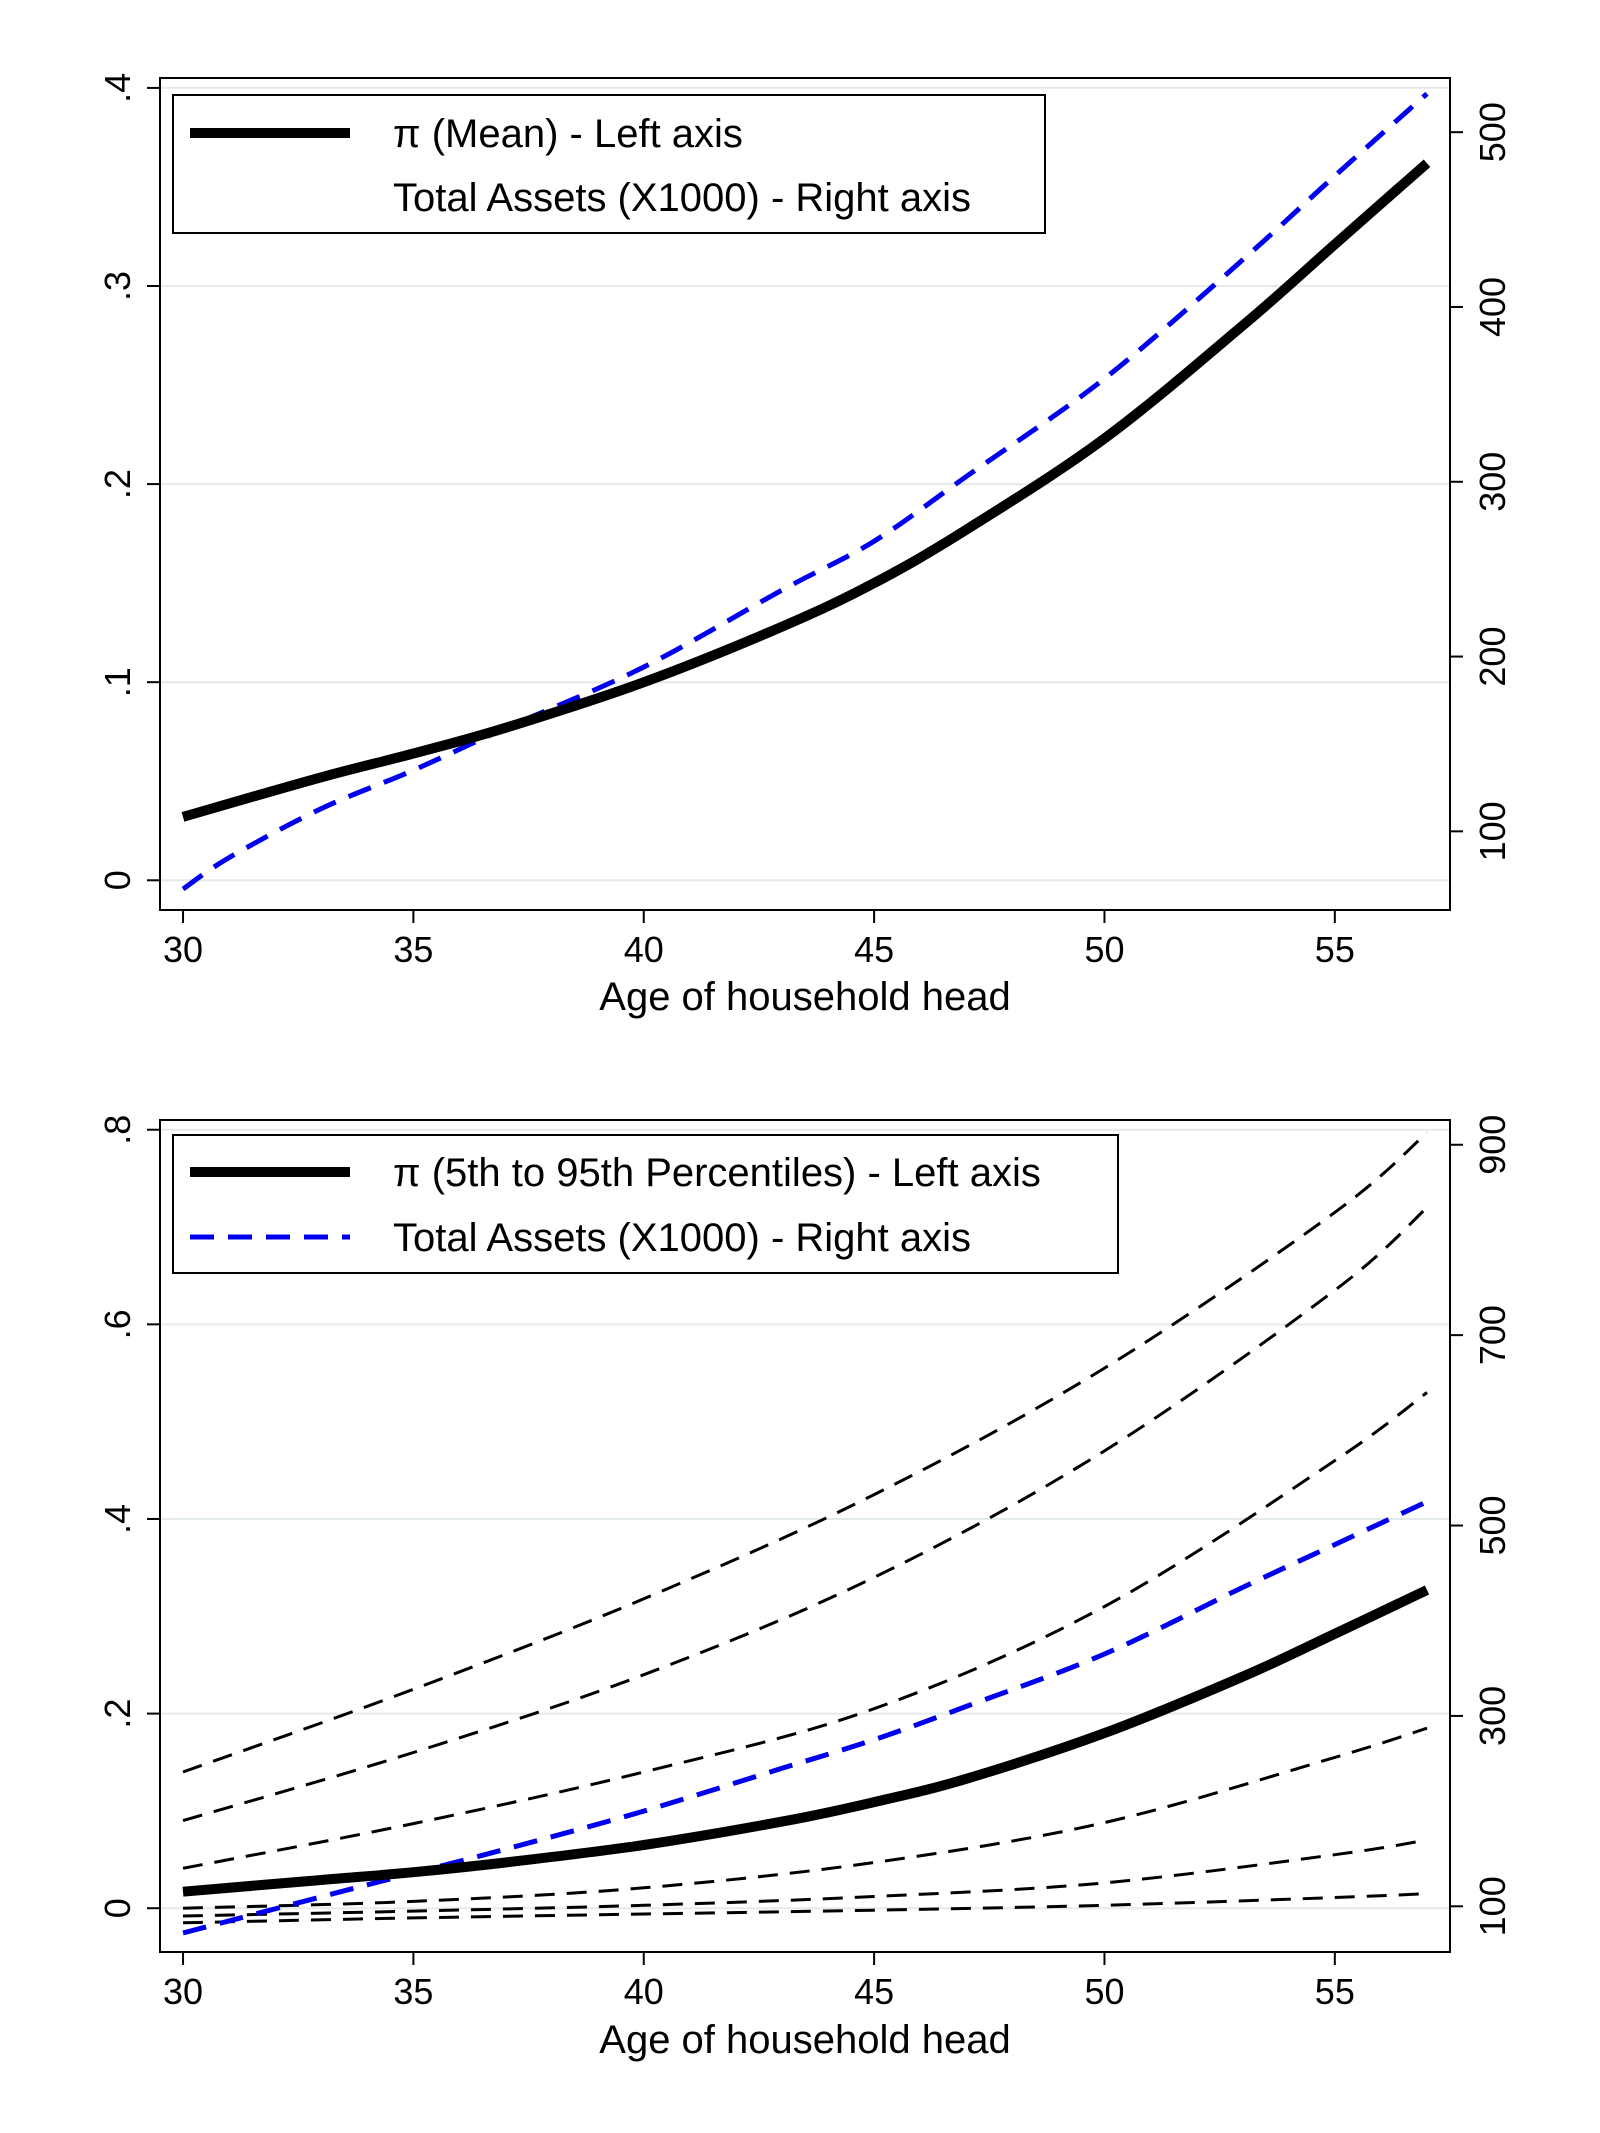  I want to click on bottom-y-left-tick-label: .8, so click(117, 1130).